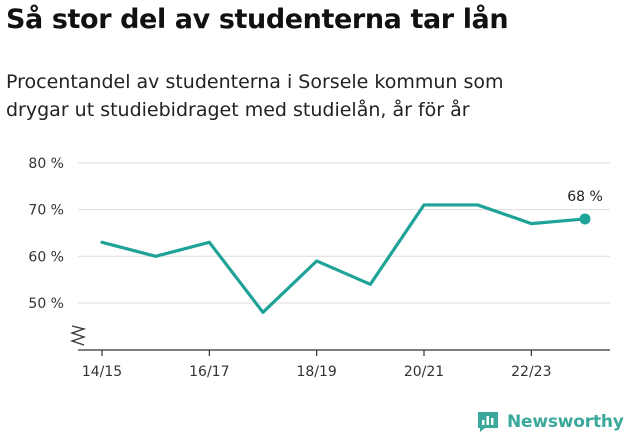 Image resolution: width=631 pixels, height=439 pixels. I want to click on y-axis: 50 % 60 % 70 % 80 %, so click(57, 251).